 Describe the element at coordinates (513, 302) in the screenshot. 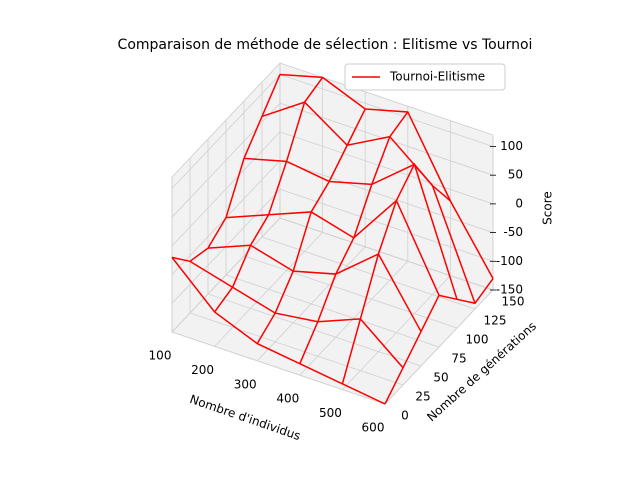

I see `y-tick-label: 150` at that location.